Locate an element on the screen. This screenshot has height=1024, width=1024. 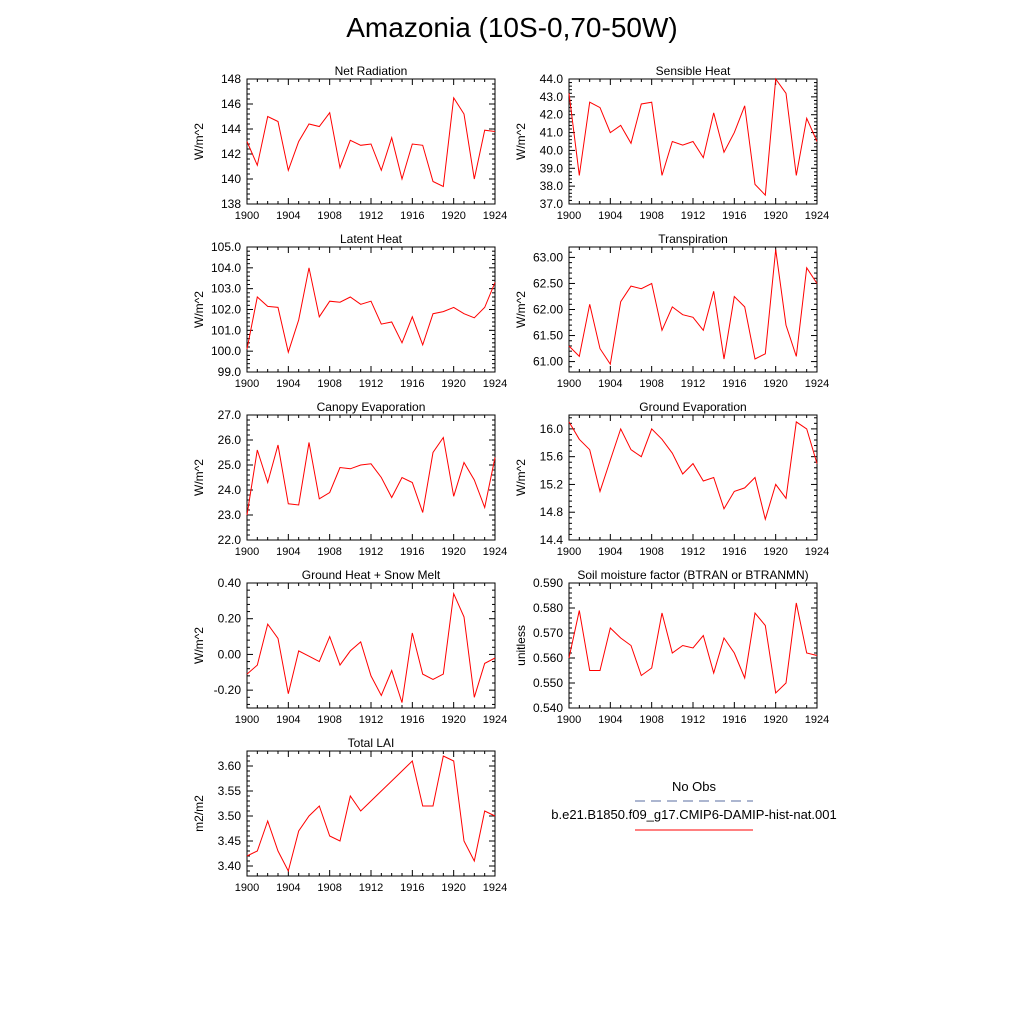
y-tick-label: 146 is located at coordinates (231, 104).